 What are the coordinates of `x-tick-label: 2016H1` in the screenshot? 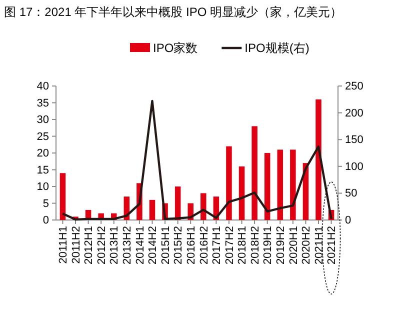 It's located at (191, 245).